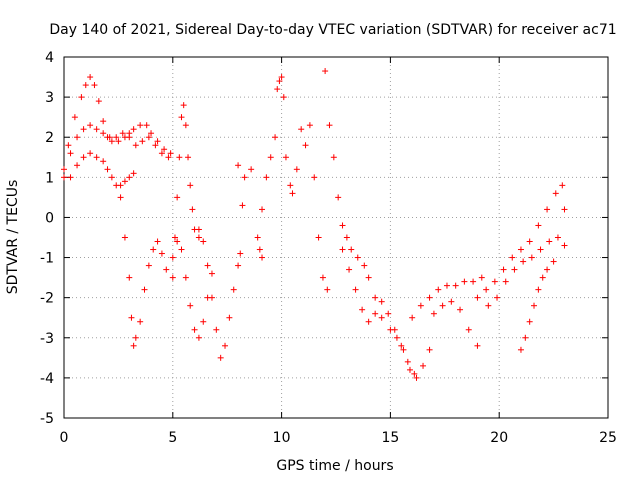 This screenshot has height=480, width=640. Describe the element at coordinates (334, 466) in the screenshot. I see `x-axis-label: GPS time / hours` at that location.